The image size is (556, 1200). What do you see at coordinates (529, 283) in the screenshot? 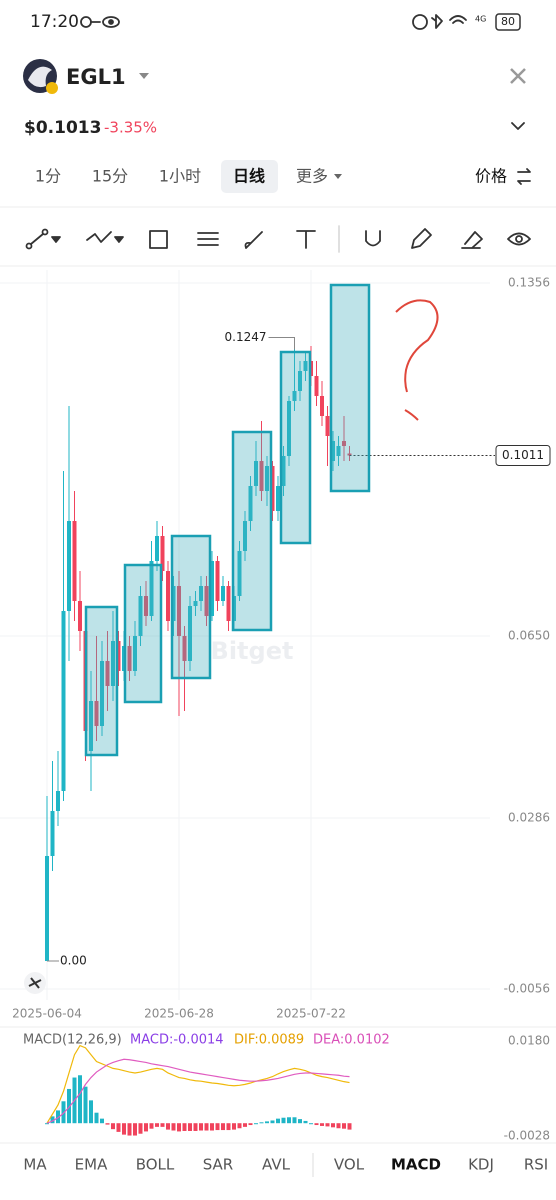
I see `y-tick-label: 0.1356` at bounding box center [529, 283].